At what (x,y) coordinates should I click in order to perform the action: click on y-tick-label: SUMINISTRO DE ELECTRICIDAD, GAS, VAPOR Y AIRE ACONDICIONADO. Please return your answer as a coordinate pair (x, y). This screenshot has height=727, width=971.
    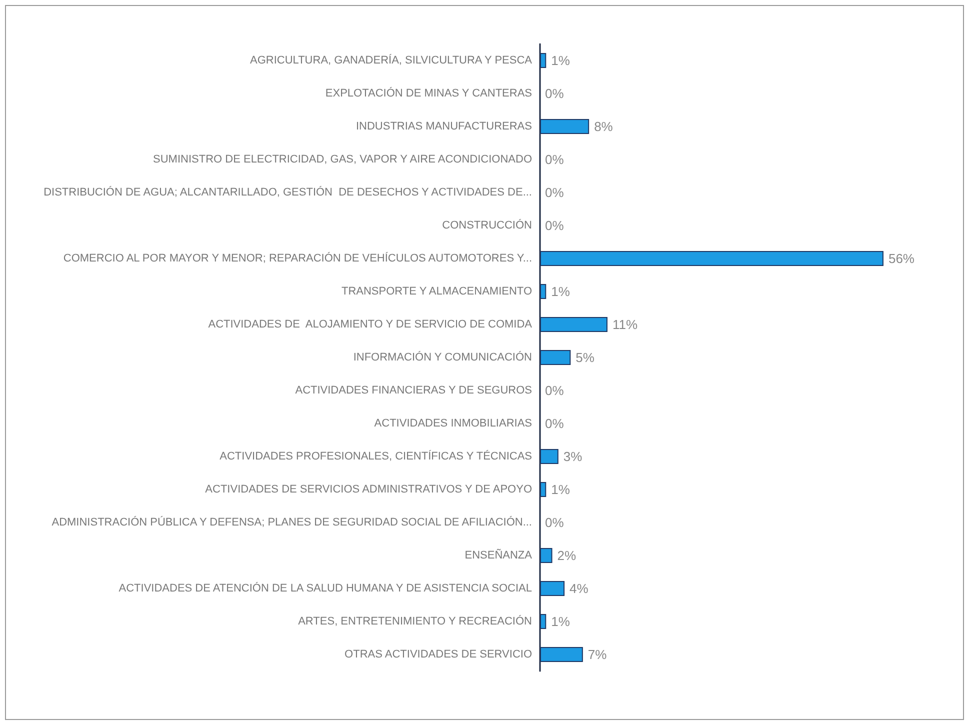
    Looking at the image, I should click on (342, 160).